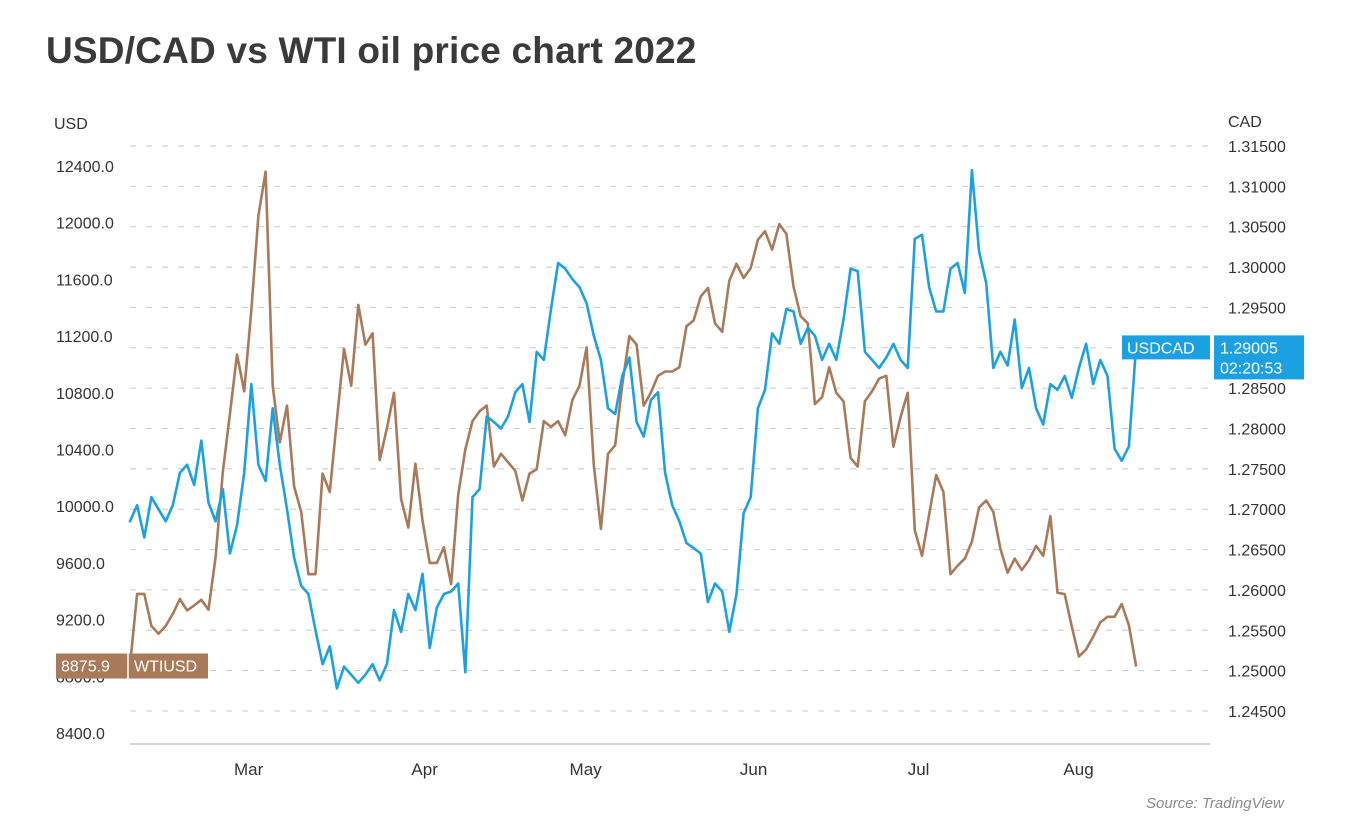  I want to click on right-tick-label: 1.24500, so click(1257, 712).